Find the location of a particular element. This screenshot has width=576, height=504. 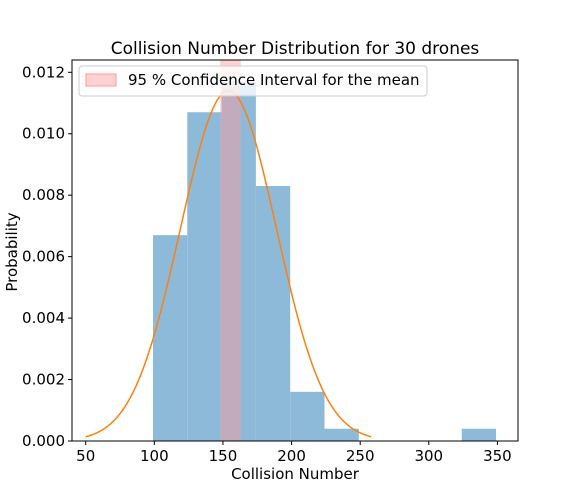

y-tick-label: 0.000 is located at coordinates (43, 441).